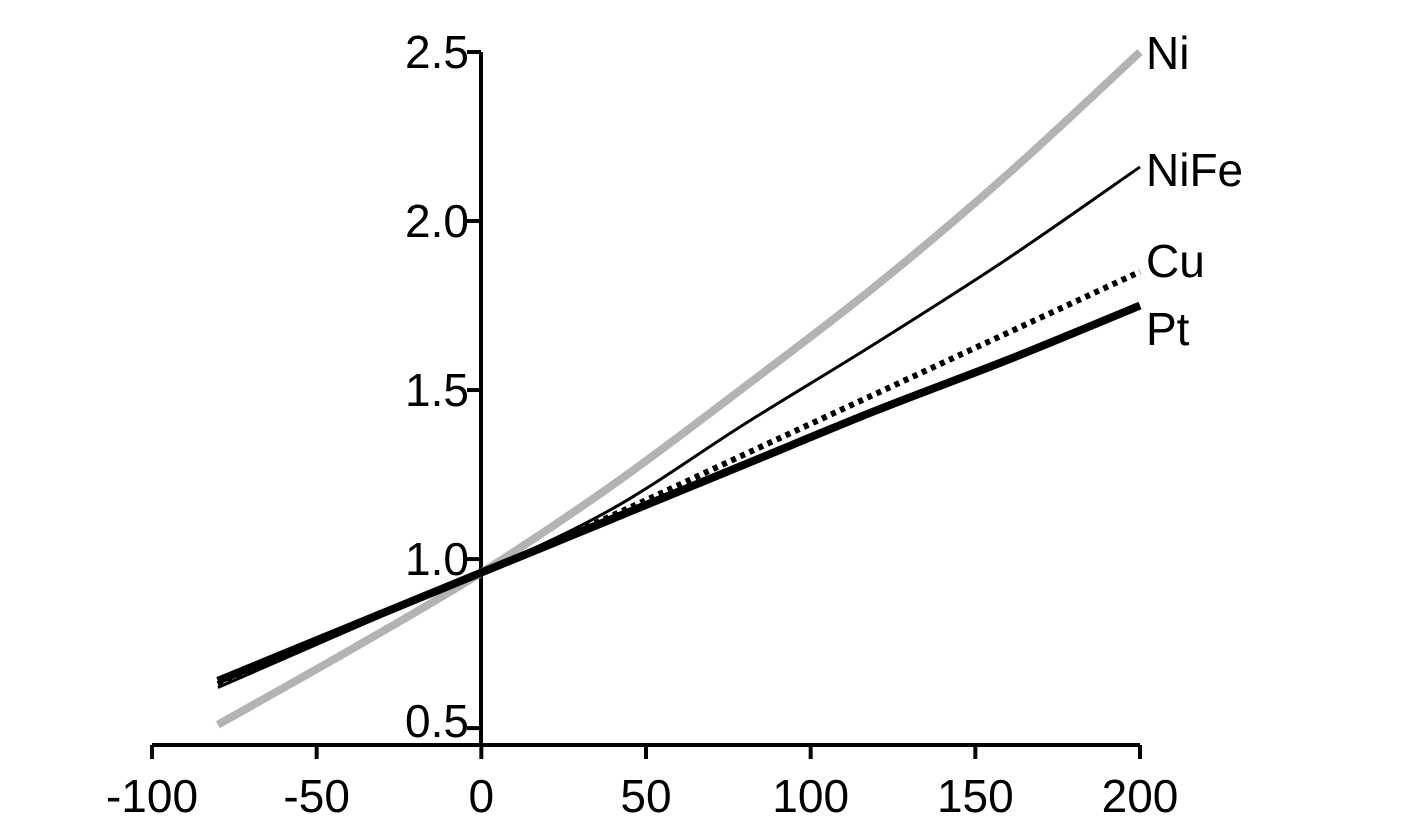 This screenshot has width=1406, height=831. Describe the element at coordinates (316, 796) in the screenshot. I see `x-tick-label: -50` at that location.